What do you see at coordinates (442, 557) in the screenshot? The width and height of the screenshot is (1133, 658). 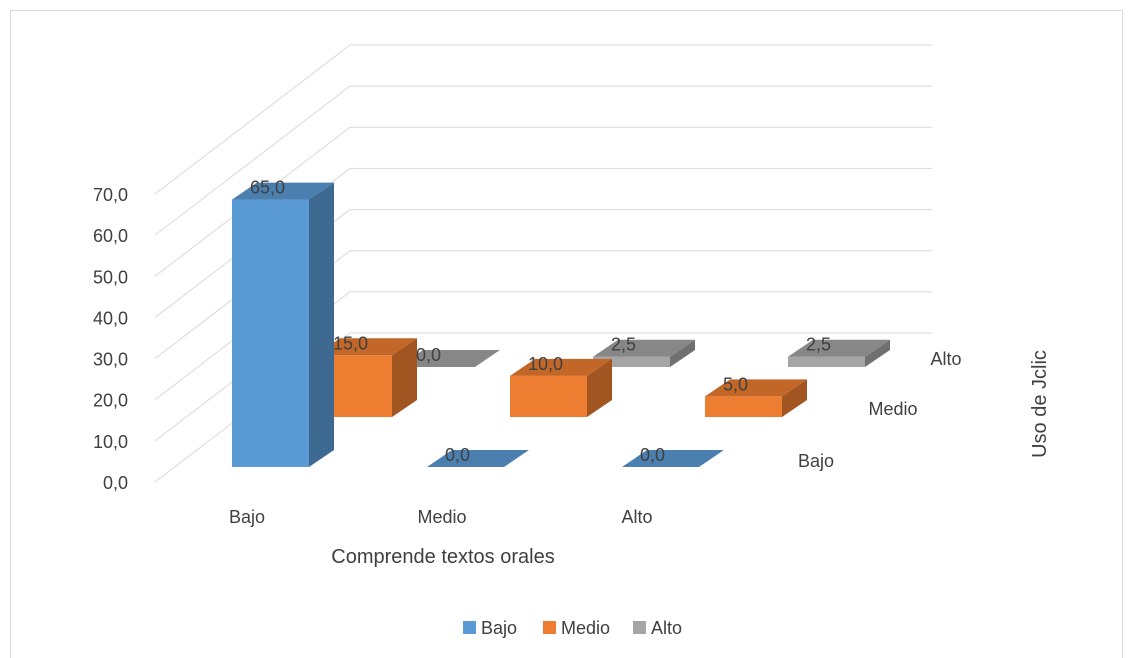 I see `x-axis-title: Comprende textos orales` at bounding box center [442, 557].